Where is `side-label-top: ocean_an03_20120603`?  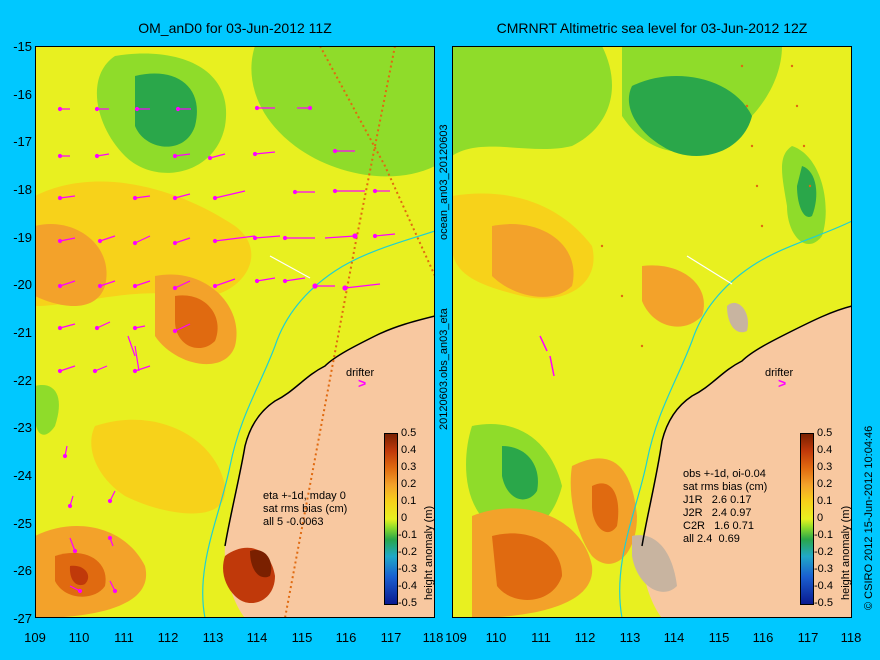
side-label-top: ocean_an03_20120603 is located at coordinates (444, 182).